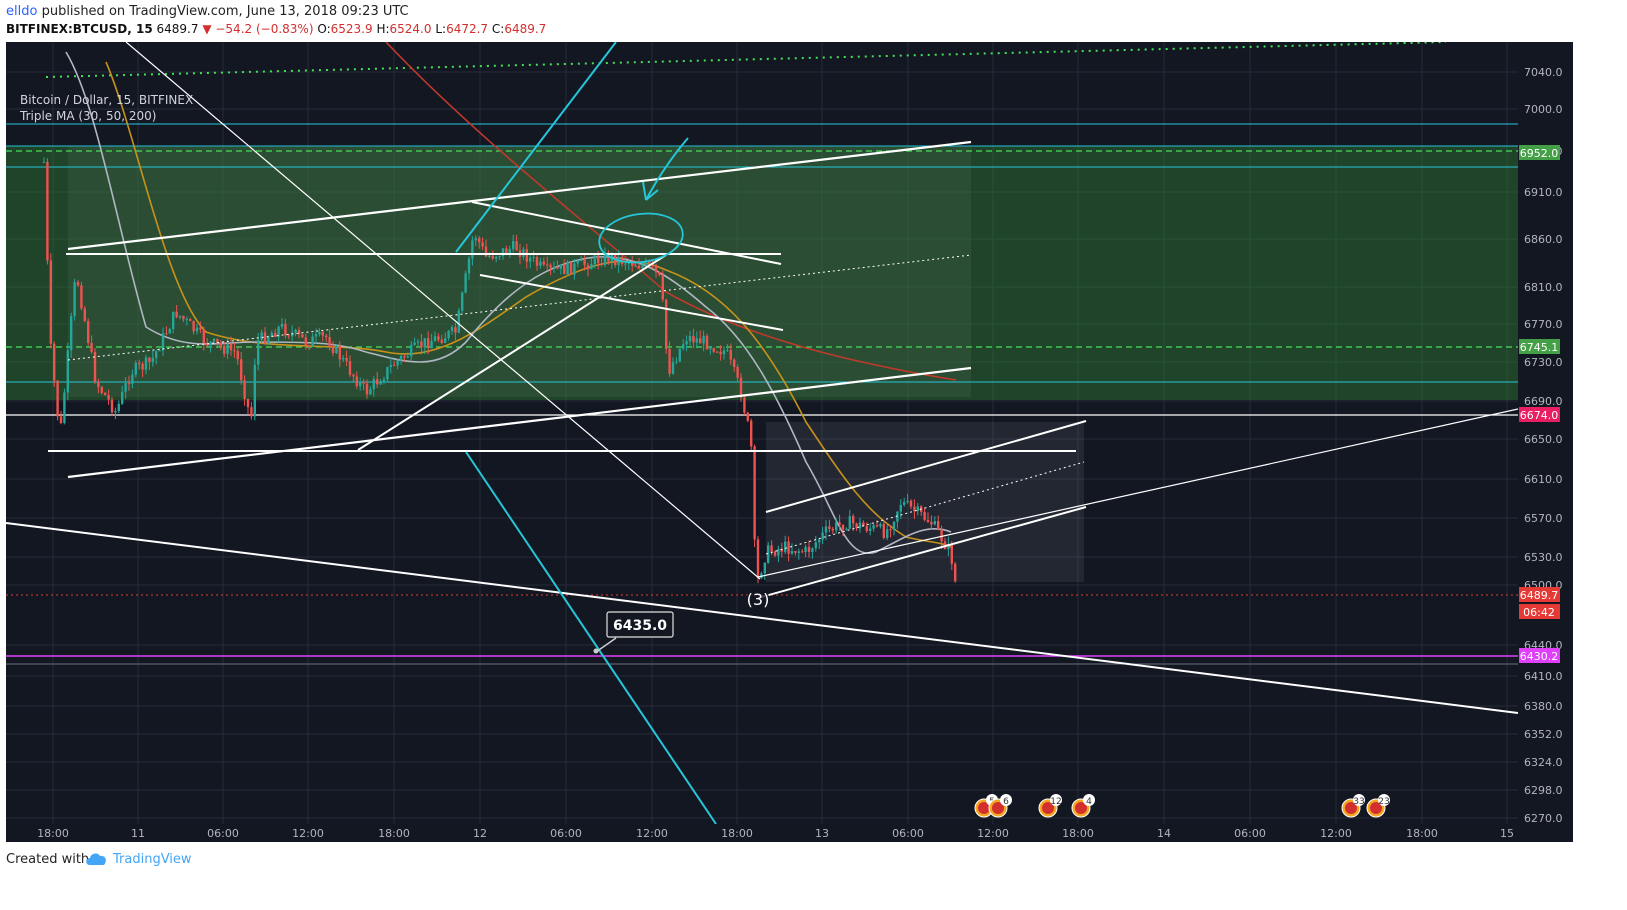 This screenshot has width=1627, height=910. Describe the element at coordinates (1539, 152) in the screenshot. I see `price-badge: 6952.0` at that location.